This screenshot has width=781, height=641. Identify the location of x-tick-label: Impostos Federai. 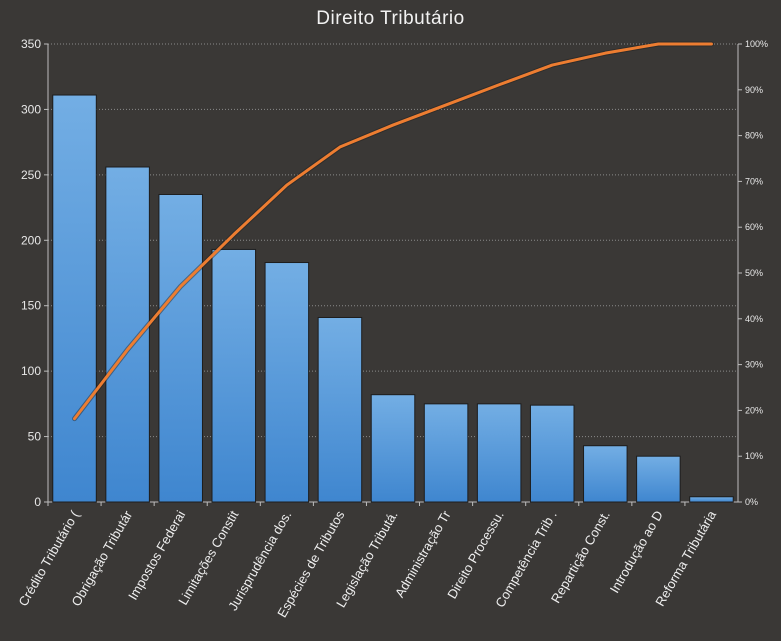
(156, 555).